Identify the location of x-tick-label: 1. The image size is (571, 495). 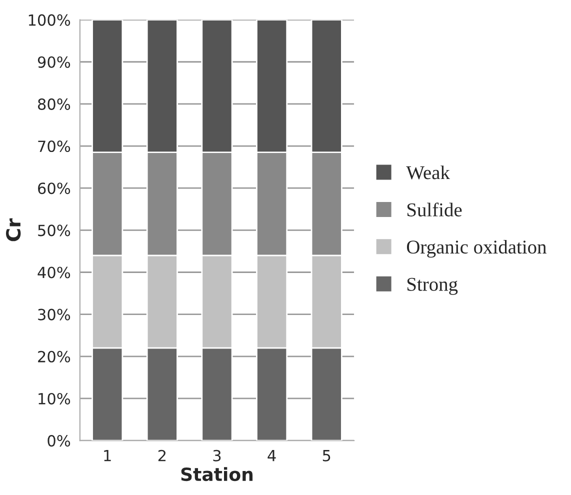
(107, 456).